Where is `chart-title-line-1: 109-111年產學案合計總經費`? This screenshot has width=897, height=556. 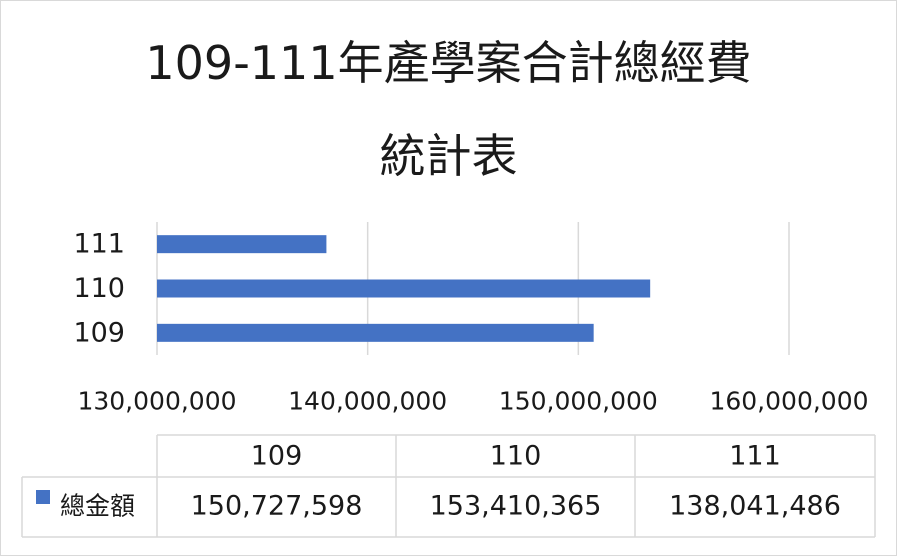 chart-title-line-1: 109-111年產學案合計總經費 is located at coordinates (448, 63).